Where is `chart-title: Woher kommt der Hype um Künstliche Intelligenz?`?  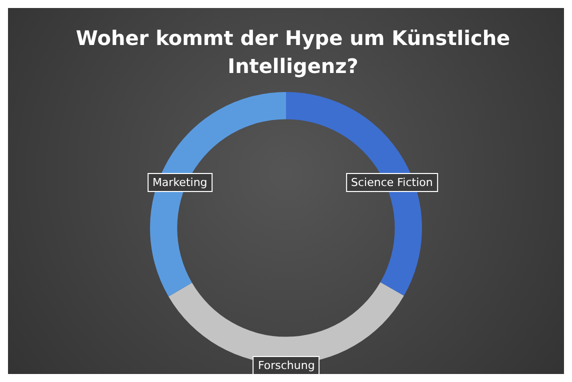 chart-title: Woher kommt der Hype um Künstliche Intelligenz? is located at coordinates (293, 52).